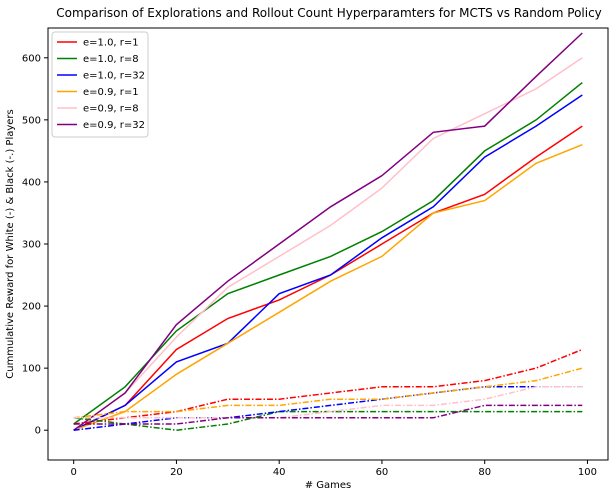  What do you see at coordinates (31, 307) in the screenshot?
I see `y-tick-label: 200` at bounding box center [31, 307].